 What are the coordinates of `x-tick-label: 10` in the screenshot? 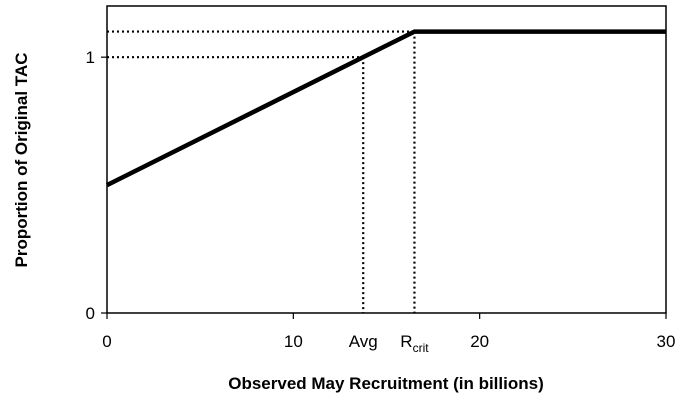 It's located at (293, 341).